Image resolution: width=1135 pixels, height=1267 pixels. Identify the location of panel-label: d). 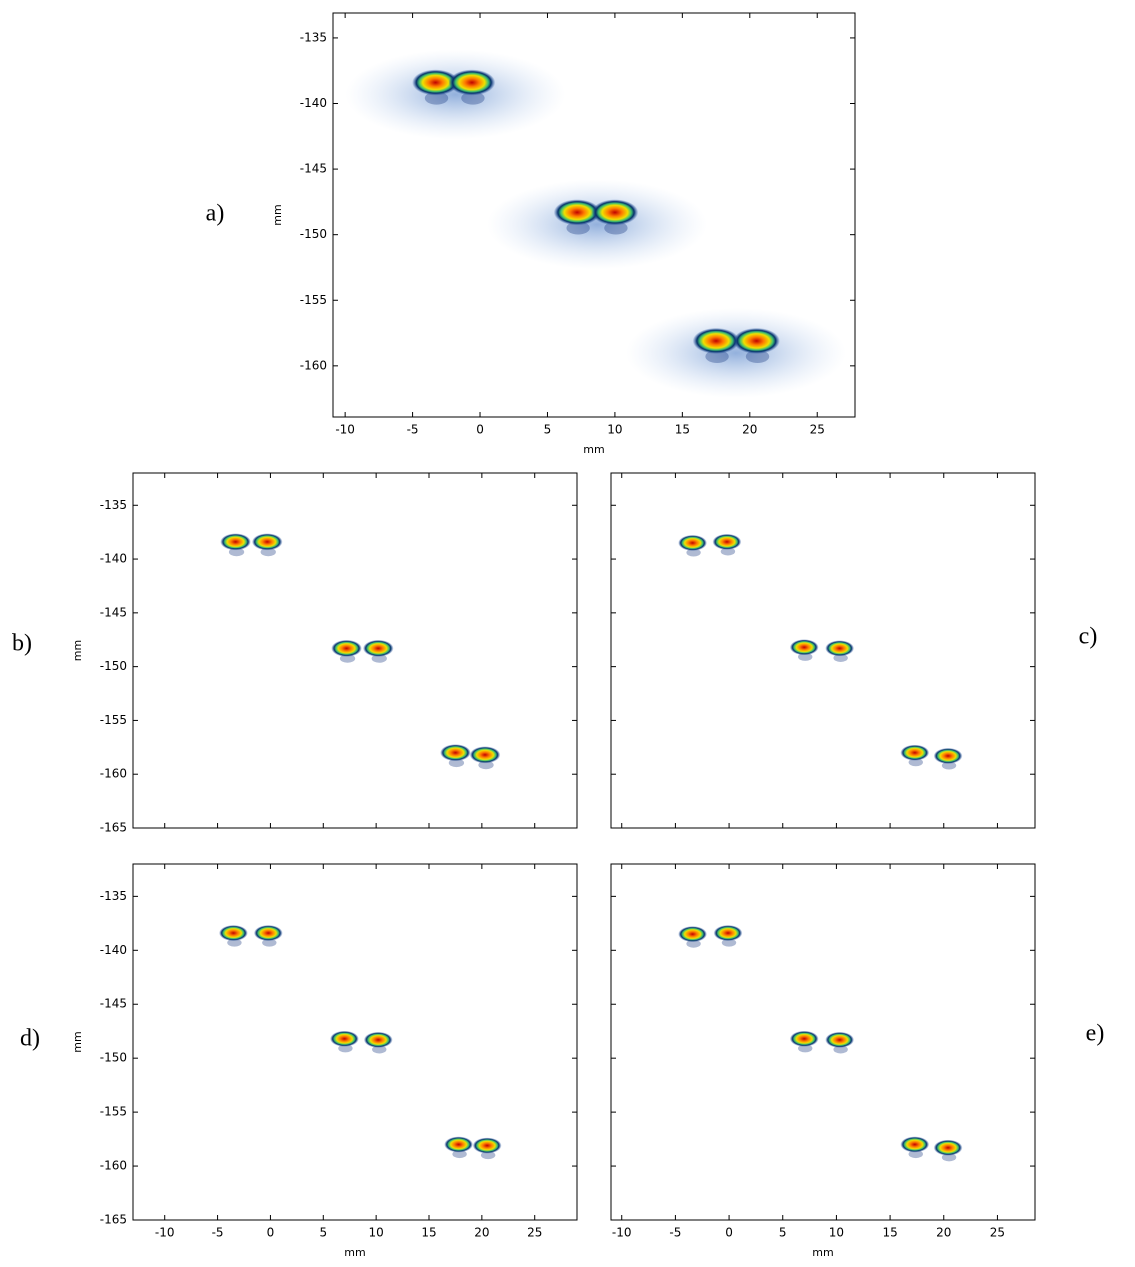
(30, 1039).